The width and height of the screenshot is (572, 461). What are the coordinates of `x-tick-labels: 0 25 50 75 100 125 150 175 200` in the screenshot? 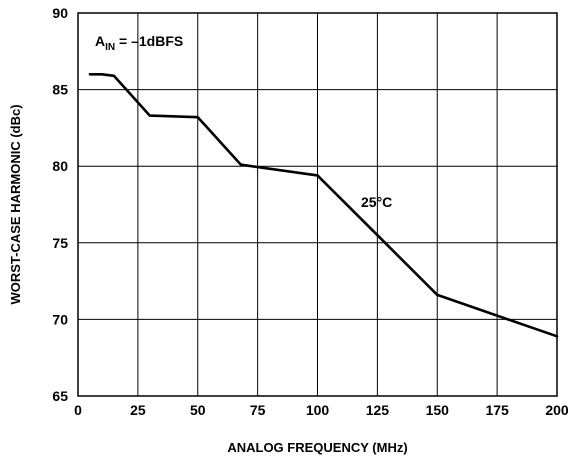 It's located at (321, 410).